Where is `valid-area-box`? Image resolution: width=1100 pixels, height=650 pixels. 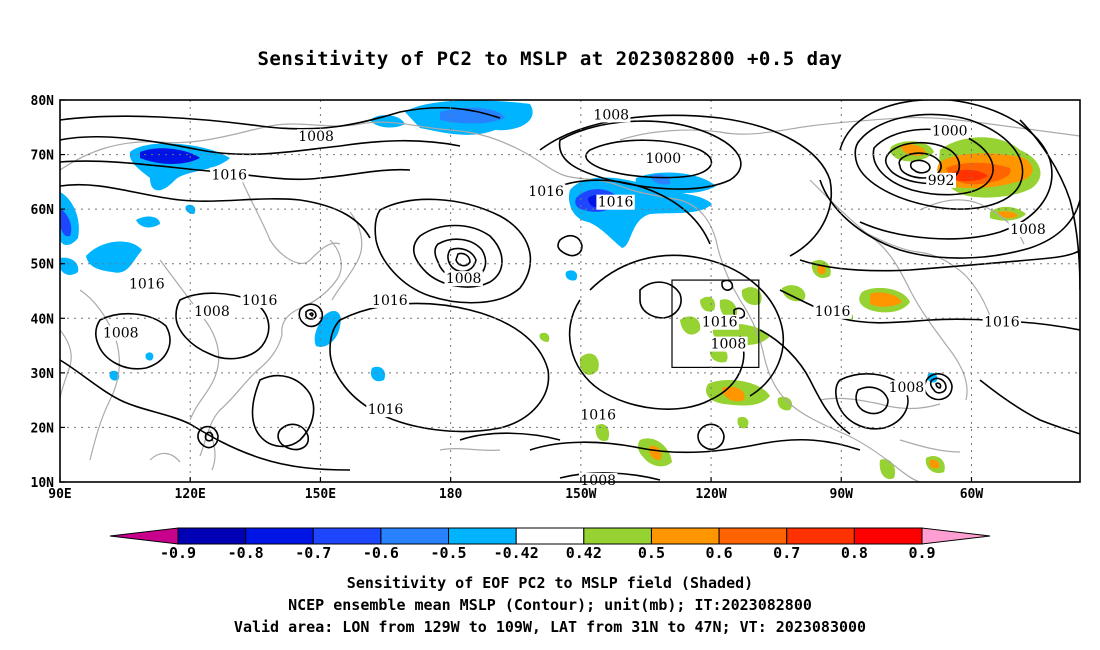 valid-area-box is located at coordinates (715, 324).